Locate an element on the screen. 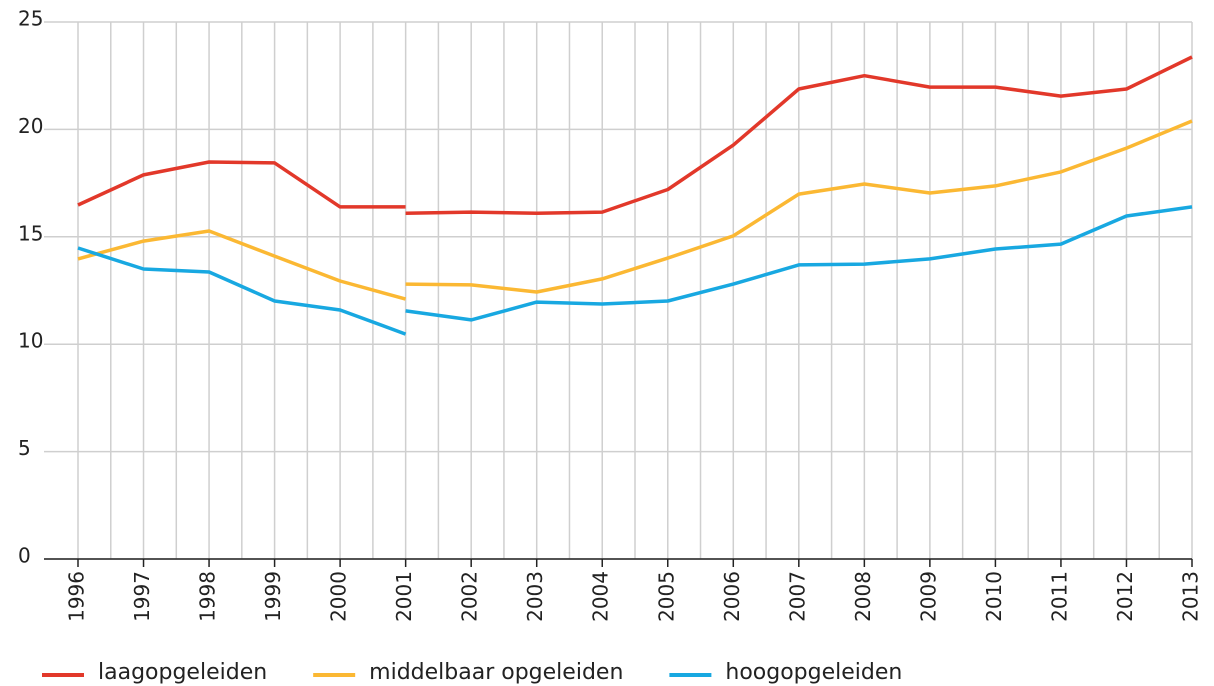  x-tick-label: 2009 is located at coordinates (928, 596).